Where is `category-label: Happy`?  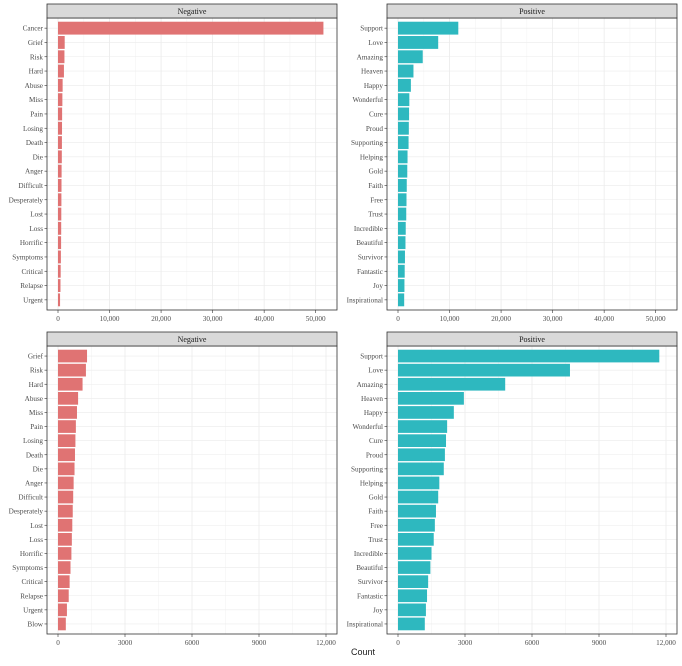
category-label: Happy is located at coordinates (374, 413).